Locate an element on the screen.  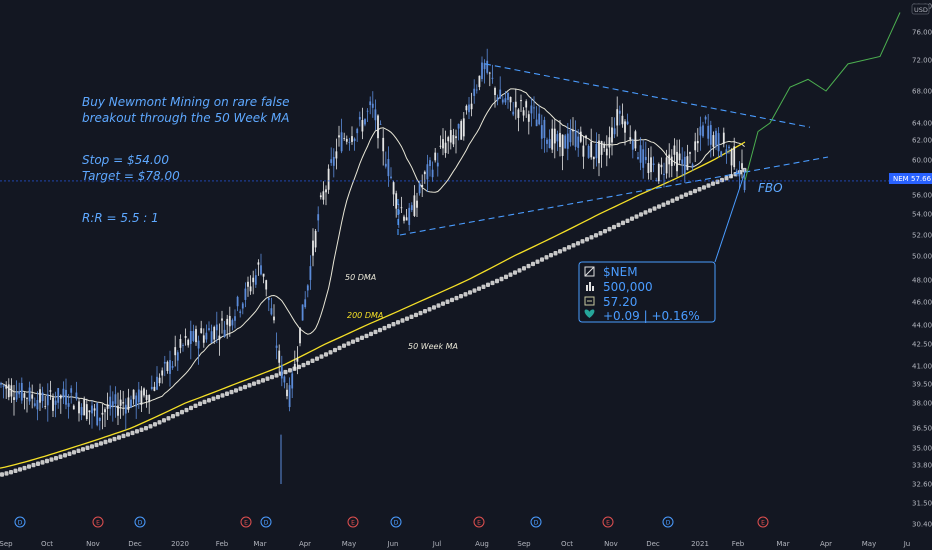
projection-path is located at coordinates (822, 96).